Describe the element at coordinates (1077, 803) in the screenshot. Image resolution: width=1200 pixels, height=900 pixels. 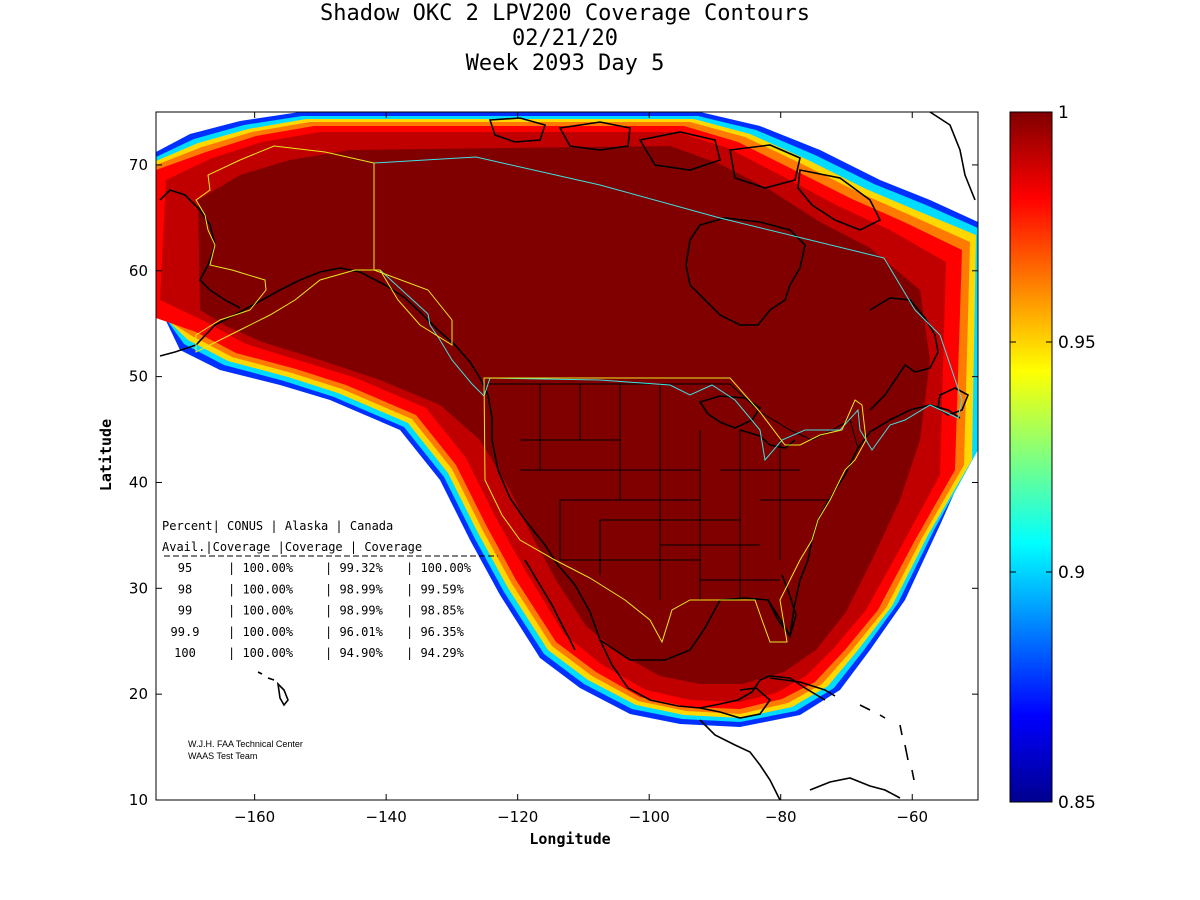
I see `colorbar-tick-label: 0.85` at that location.